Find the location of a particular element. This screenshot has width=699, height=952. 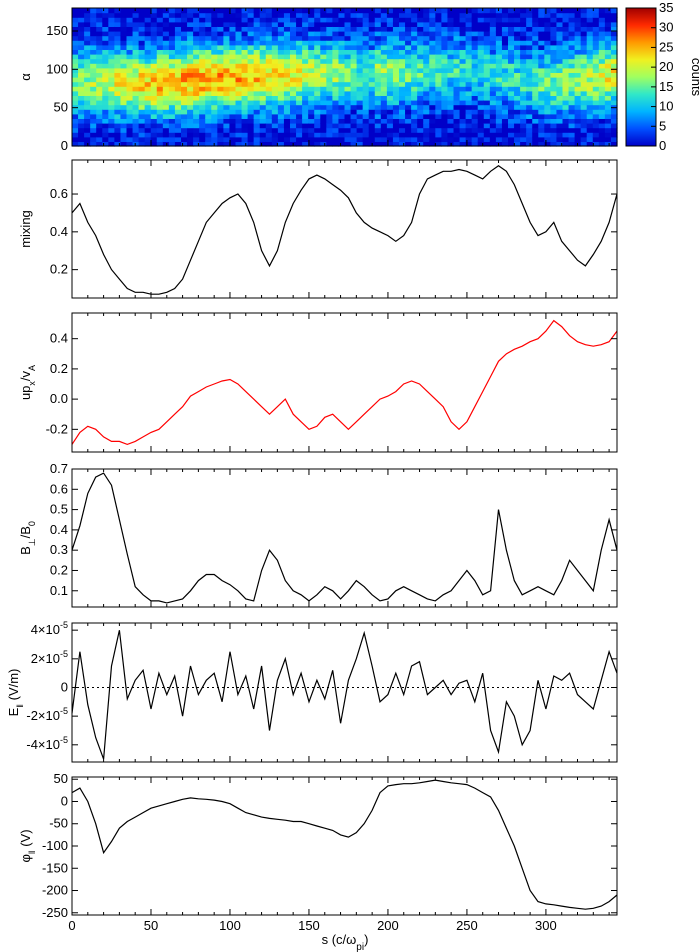

y-tick-label: 0.4 is located at coordinates (59, 529).